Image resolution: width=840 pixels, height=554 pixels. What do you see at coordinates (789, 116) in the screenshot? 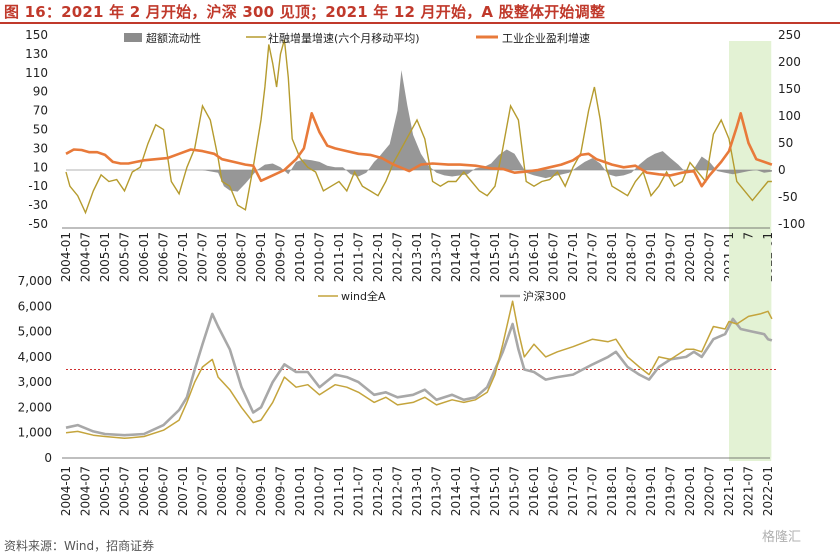
I see `top-right-tick-label: 100` at bounding box center [789, 116].